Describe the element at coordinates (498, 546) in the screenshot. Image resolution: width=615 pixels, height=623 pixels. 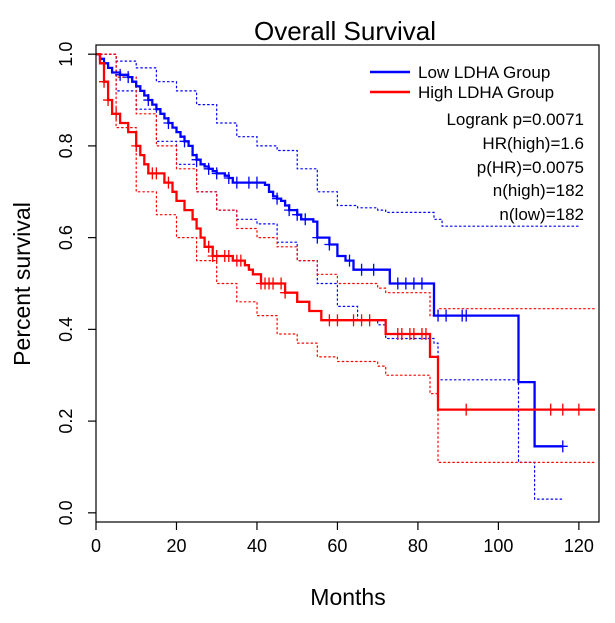
I see `x-tick-label: 100` at that location.